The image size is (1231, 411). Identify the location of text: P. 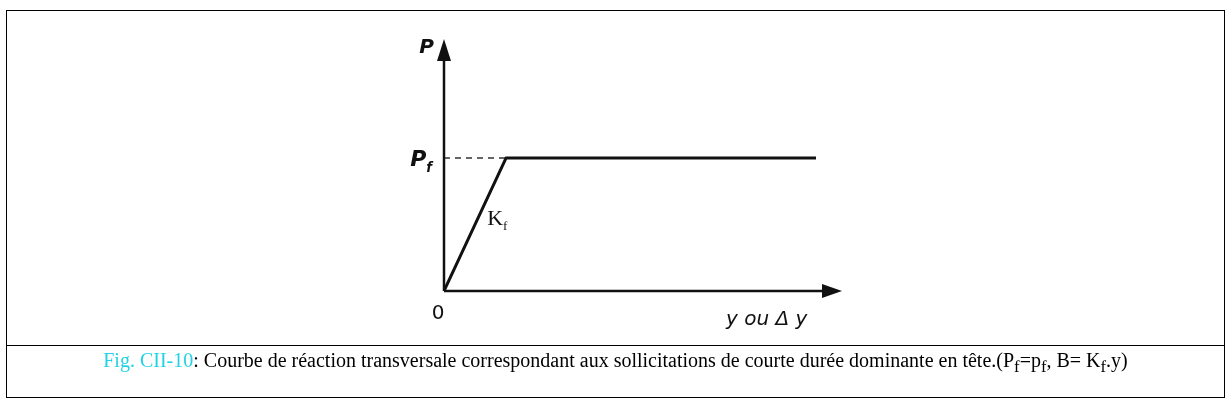
(427, 46).